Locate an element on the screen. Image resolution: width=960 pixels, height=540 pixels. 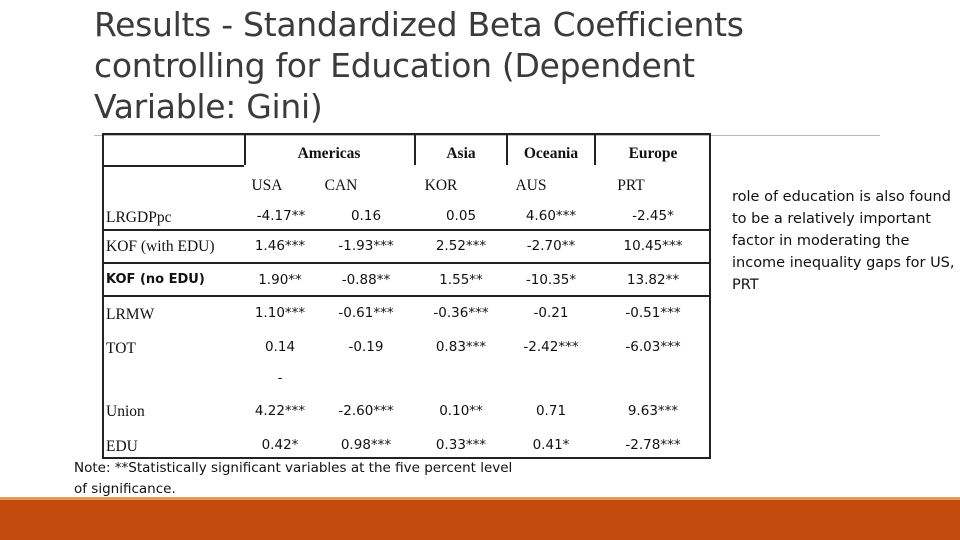
footer-bar is located at coordinates (480, 518).